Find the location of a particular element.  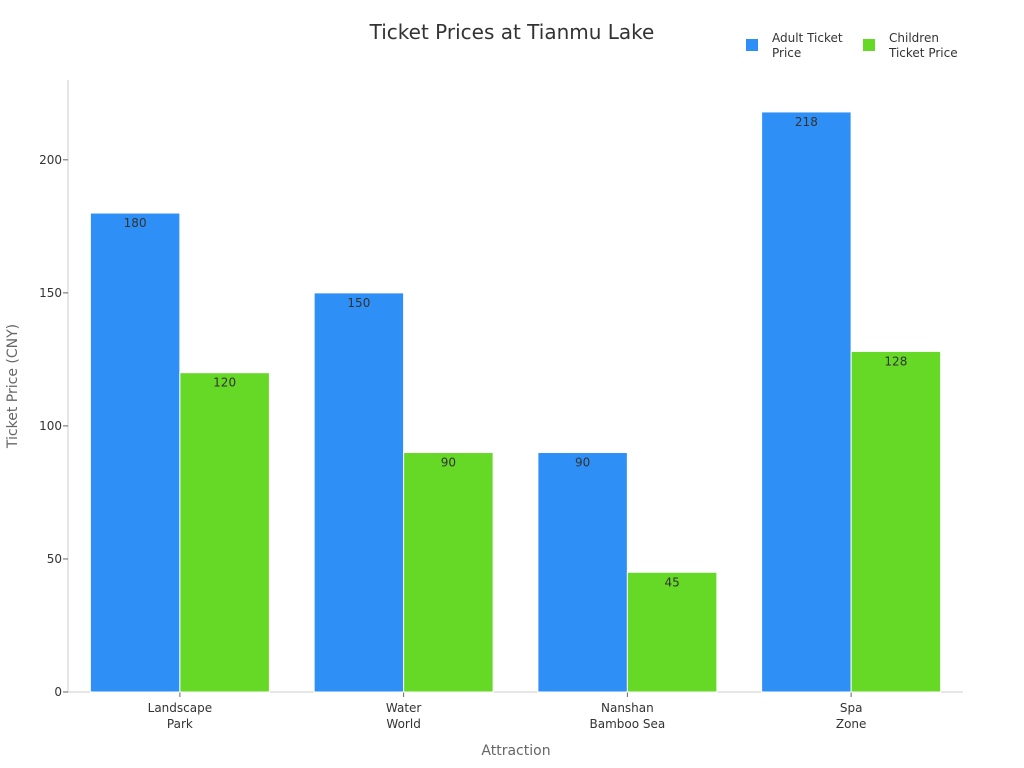

legend-label-line: Children is located at coordinates (914, 38).